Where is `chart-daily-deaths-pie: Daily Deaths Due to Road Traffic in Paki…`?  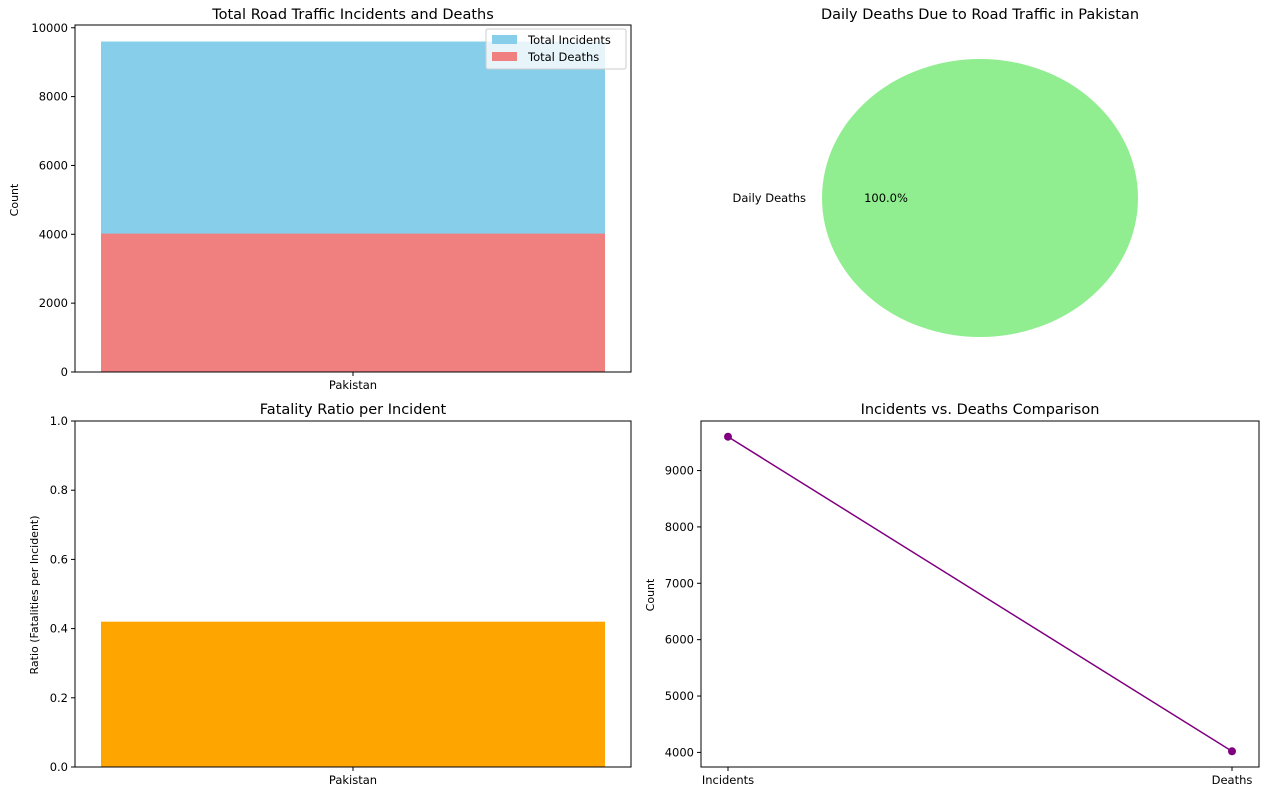
chart-daily-deaths-pie: Daily Deaths Due to Road Traffic in Paki… is located at coordinates (935, 172).